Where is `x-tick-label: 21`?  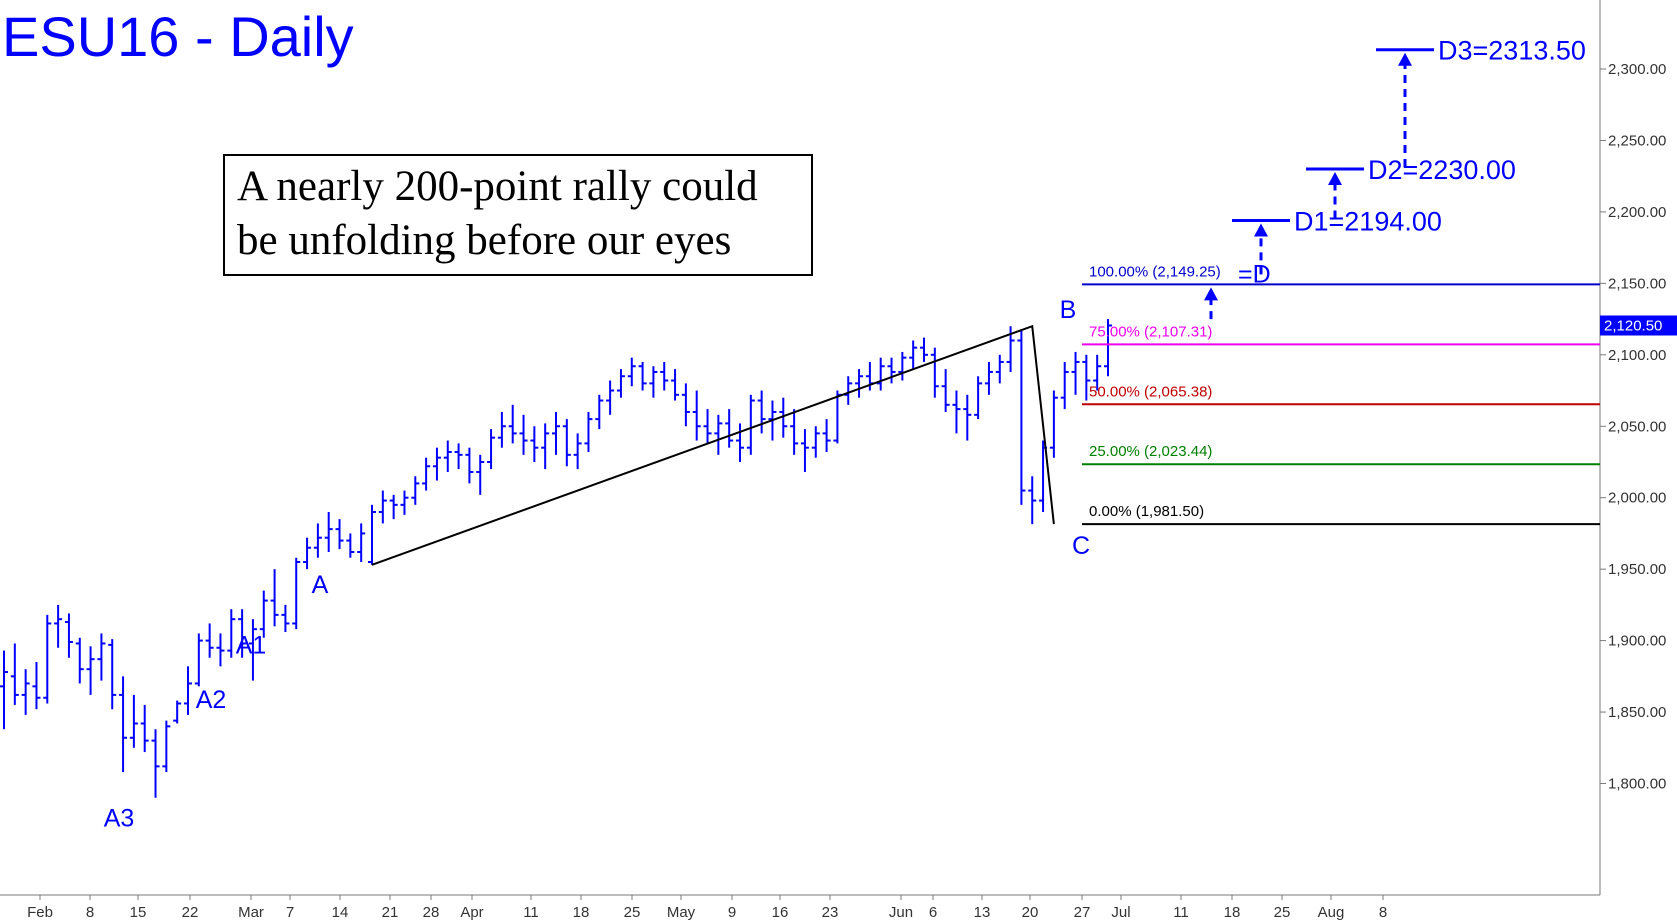 x-tick-label: 21 is located at coordinates (390, 912).